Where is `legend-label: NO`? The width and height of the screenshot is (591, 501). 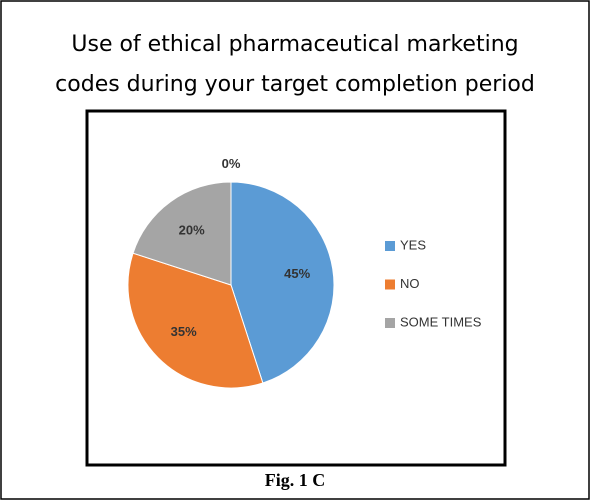
legend-label: NO is located at coordinates (410, 283).